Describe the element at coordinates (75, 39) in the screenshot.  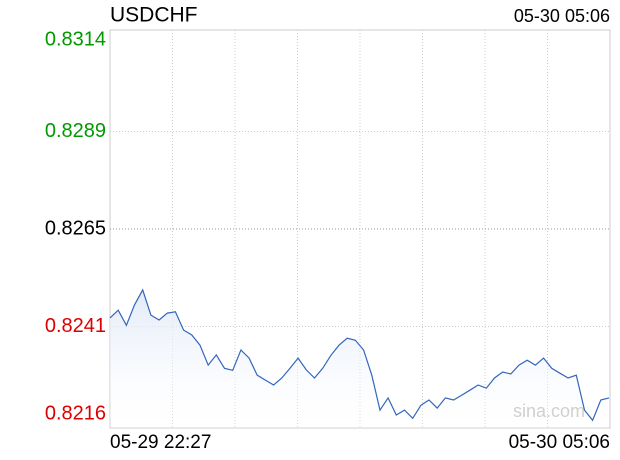
I see `y-tick-label: 0.8314` at that location.